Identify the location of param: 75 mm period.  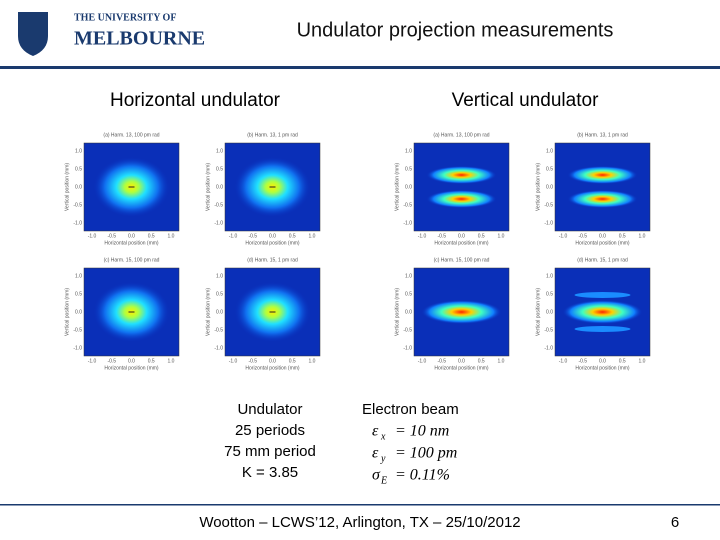
(270, 451).